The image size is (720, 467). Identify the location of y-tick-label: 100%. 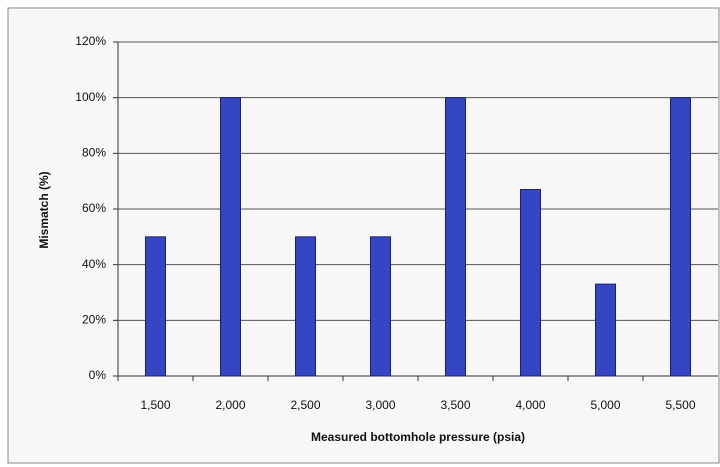
(90, 97).